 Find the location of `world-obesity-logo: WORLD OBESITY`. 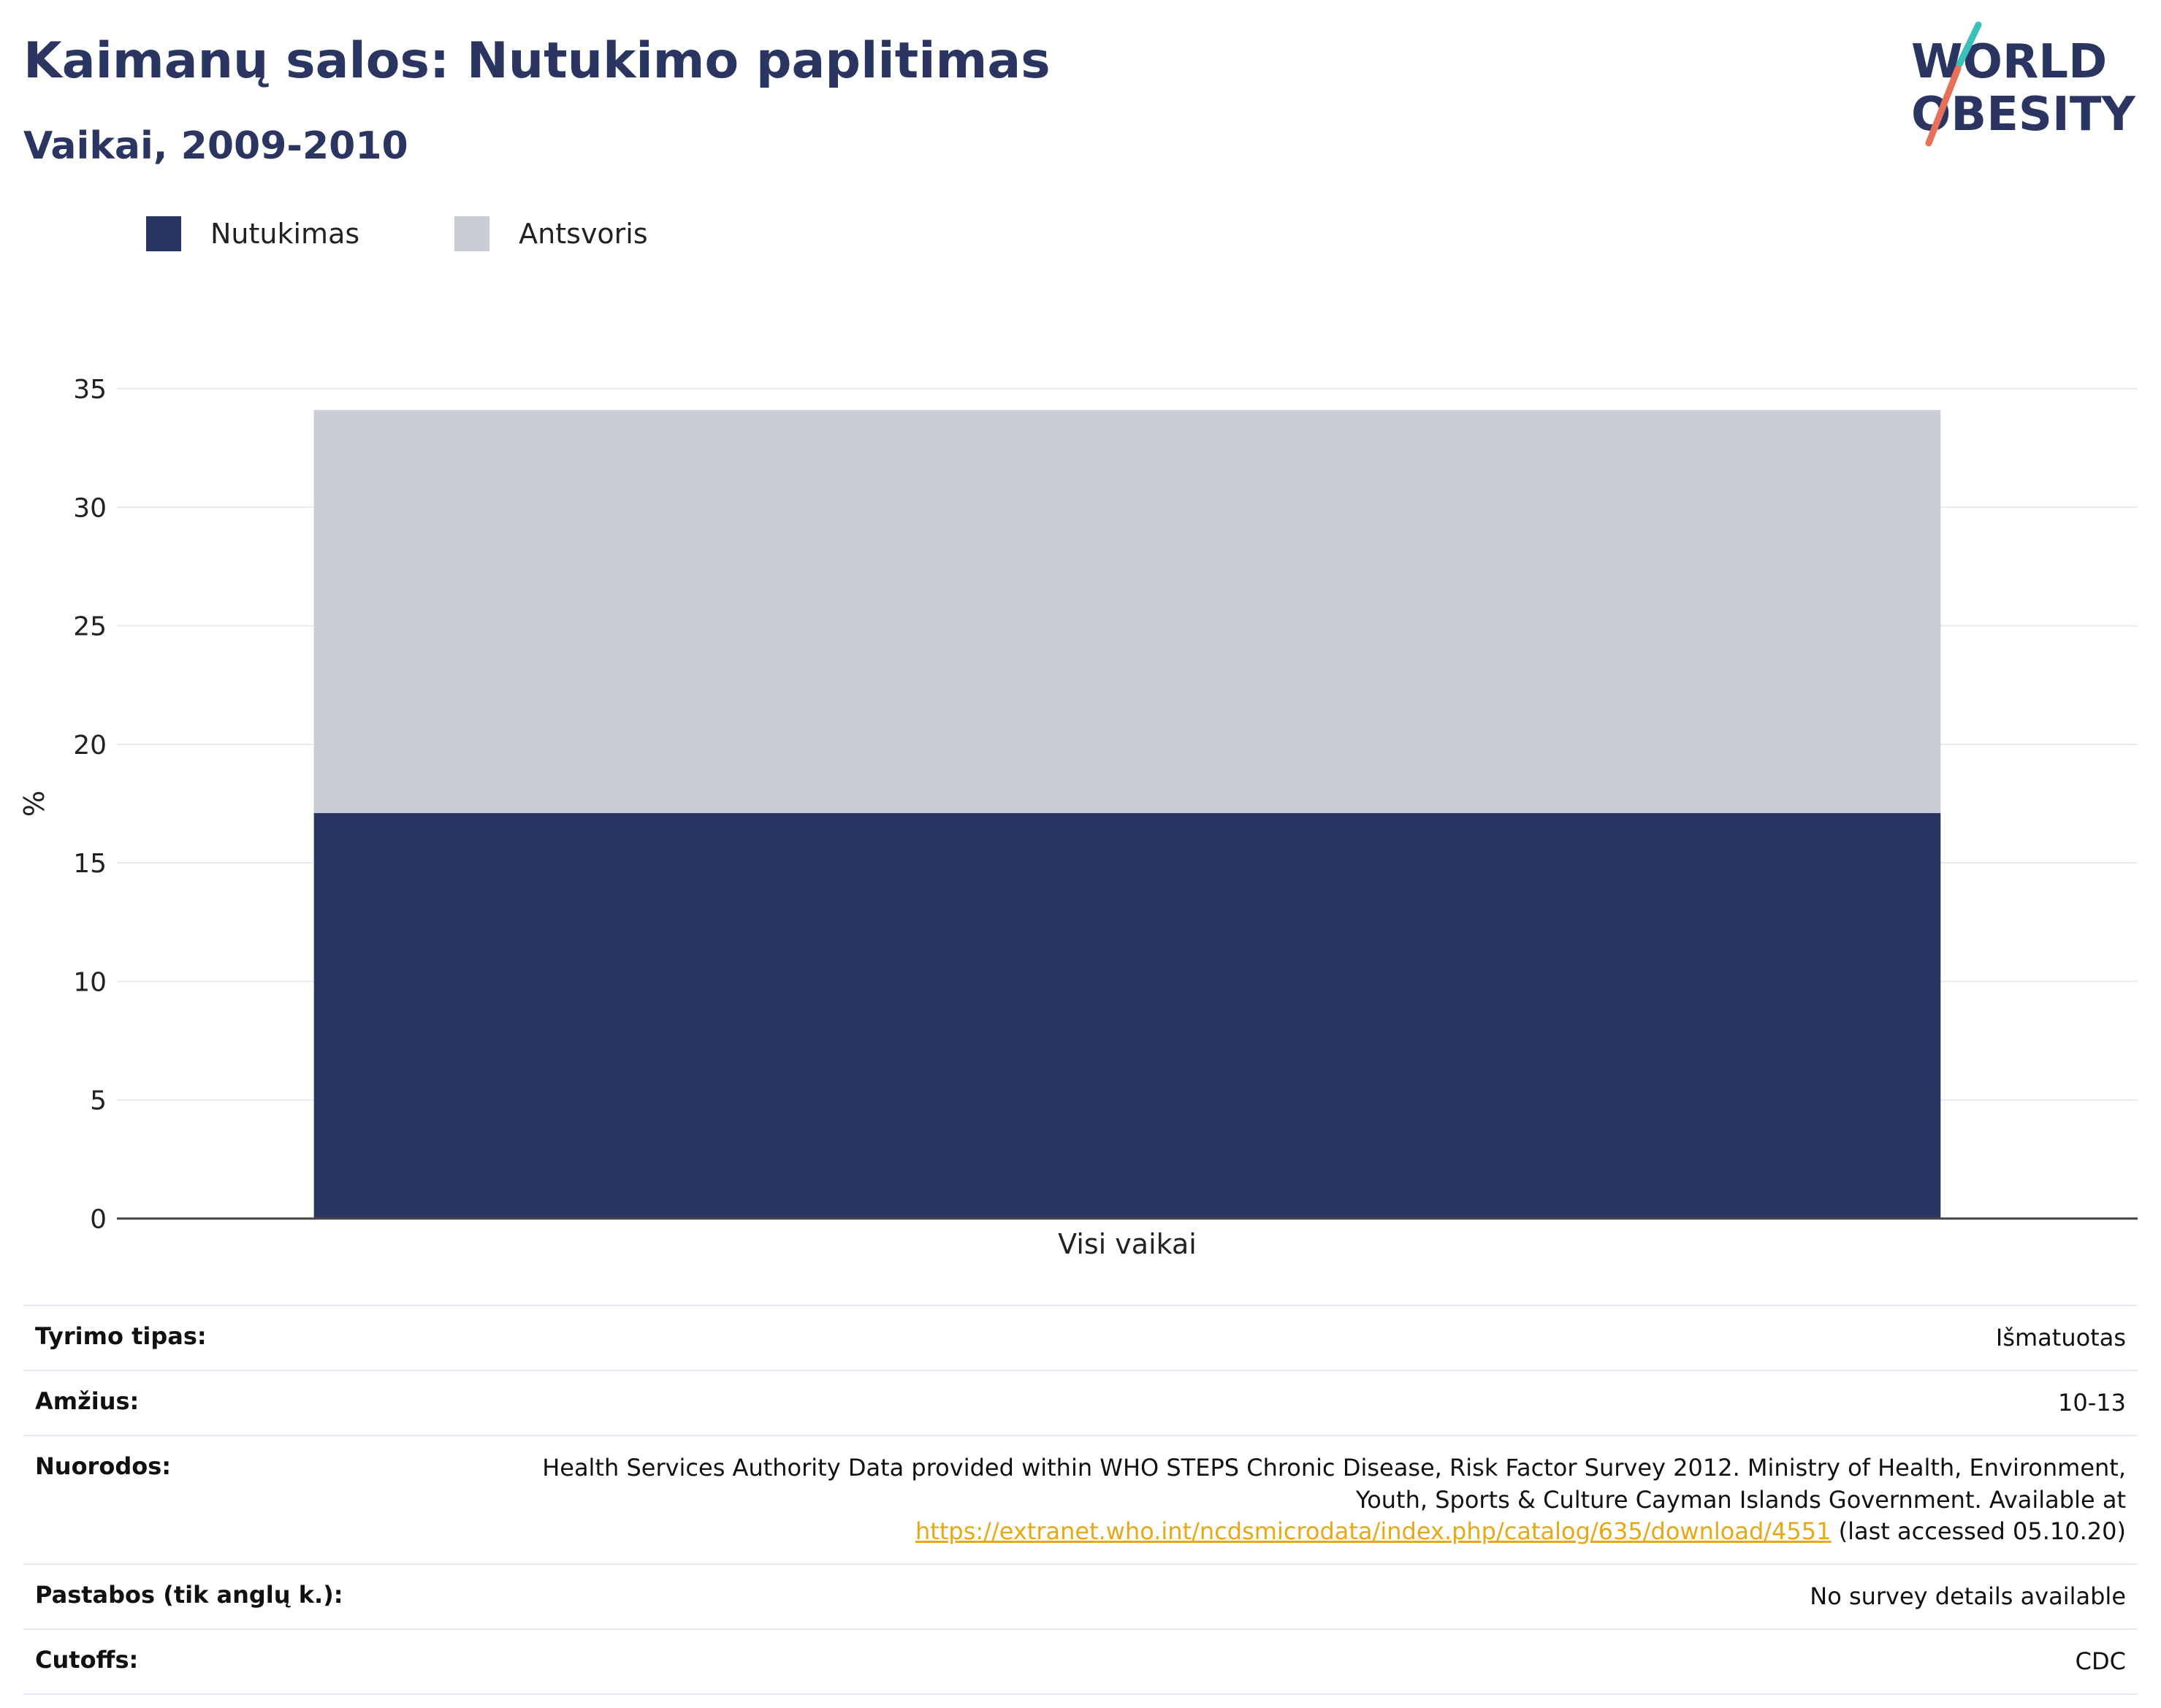

world-obesity-logo: WORLD OBESITY is located at coordinates (2023, 84).